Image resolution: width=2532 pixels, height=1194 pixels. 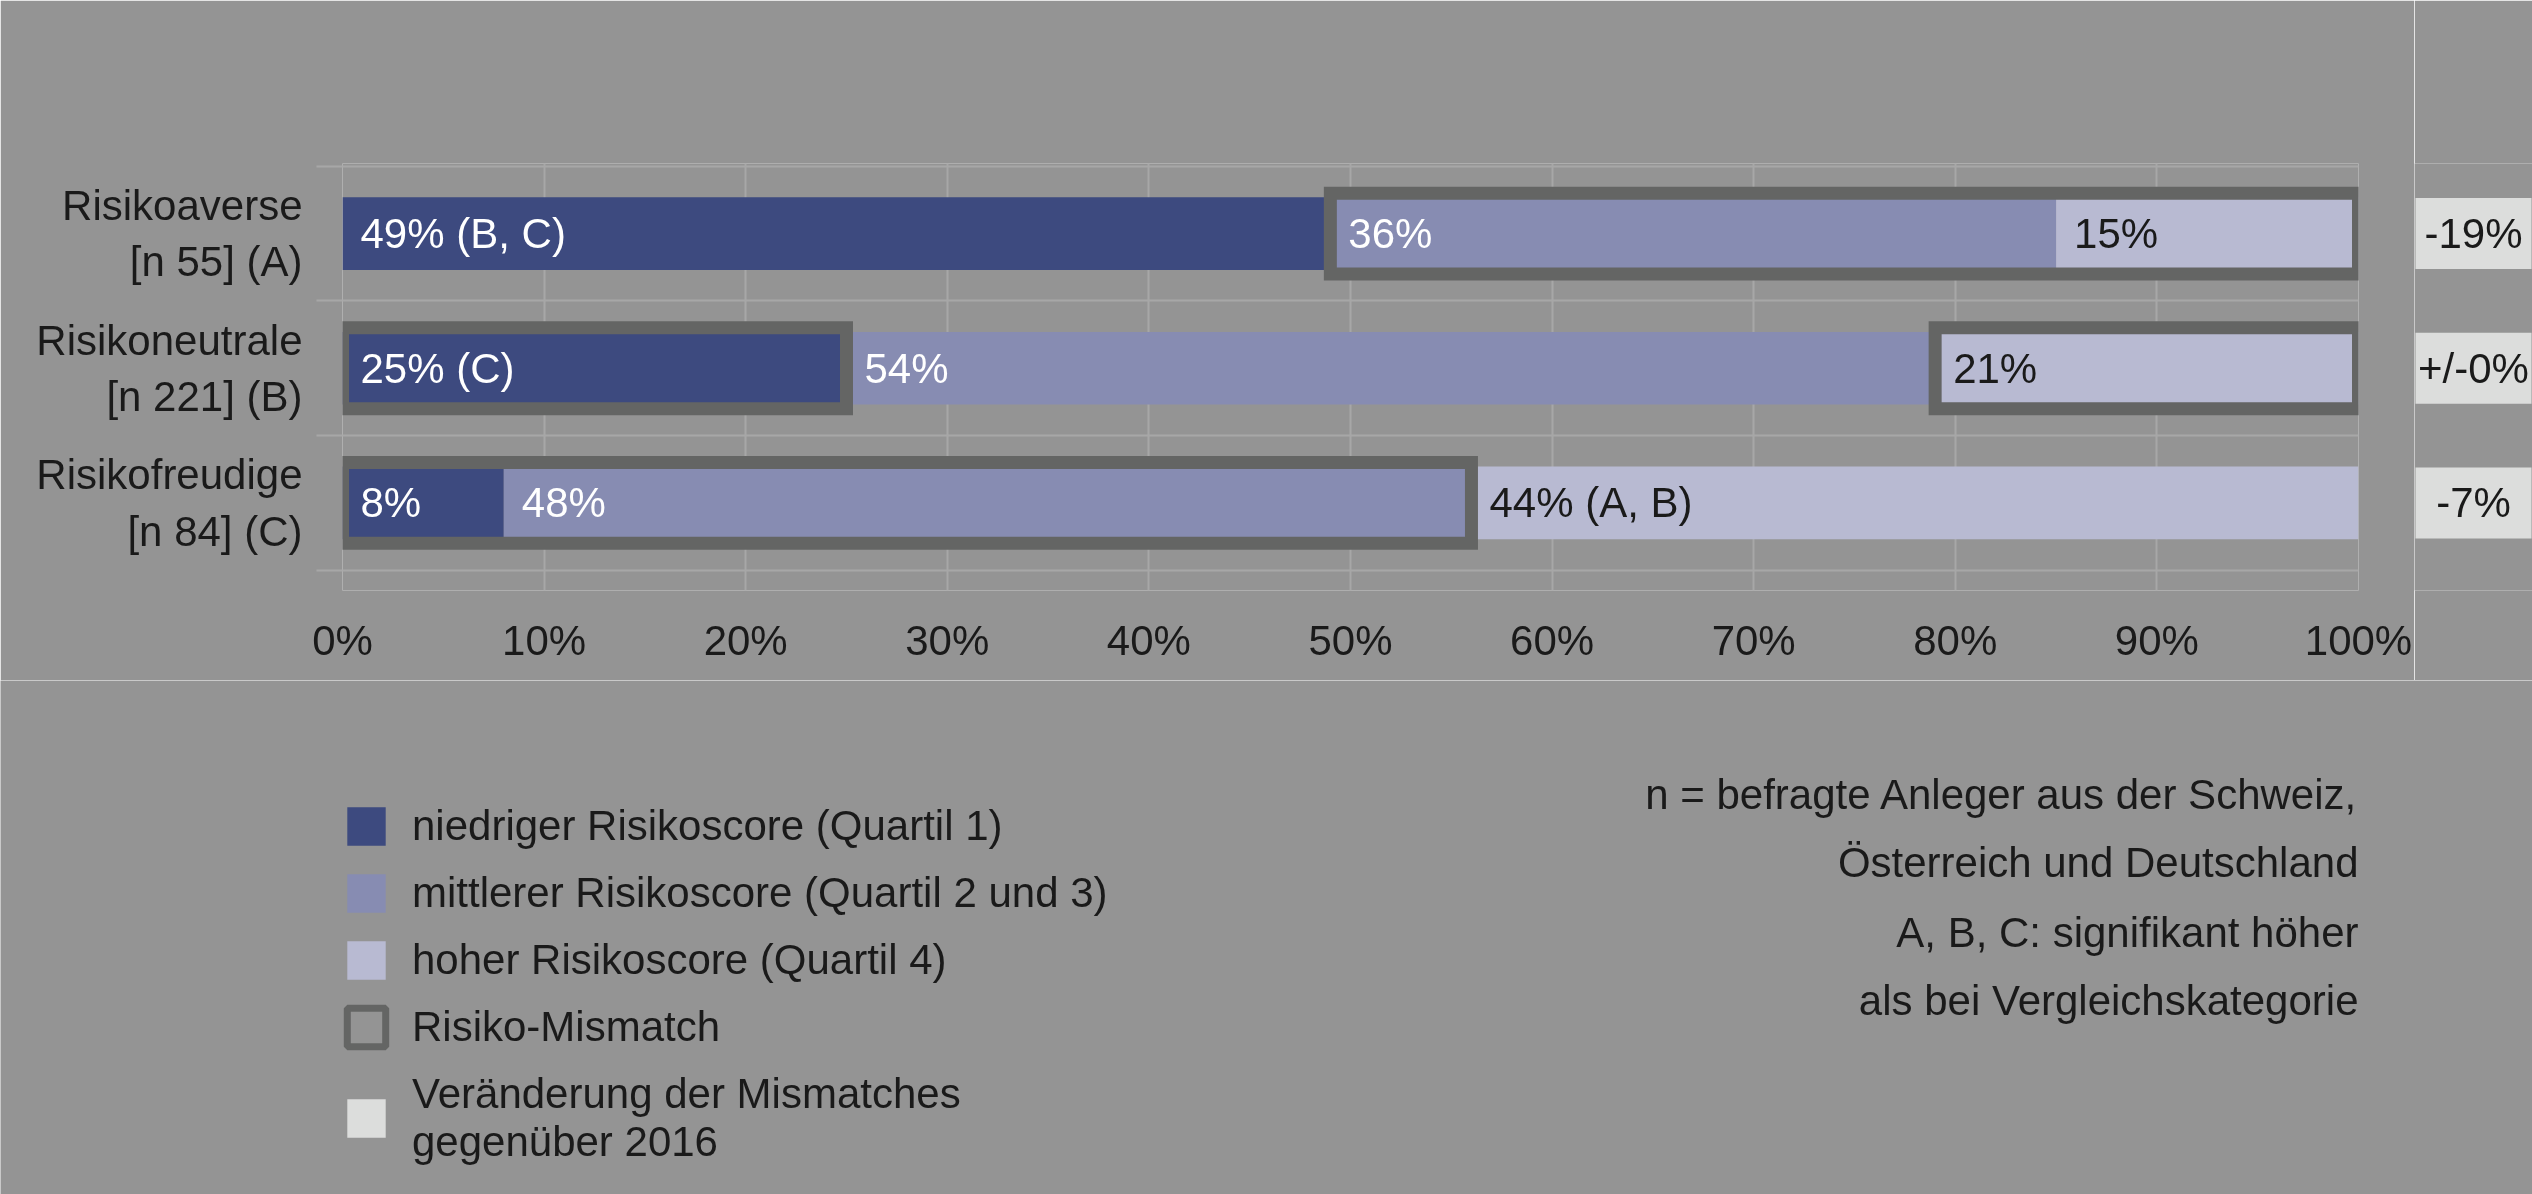 What do you see at coordinates (2002, 828) in the screenshot?
I see `text: n = befragte Anleger aus der Schweiz, Österreich und Deutschland` at bounding box center [2002, 828].